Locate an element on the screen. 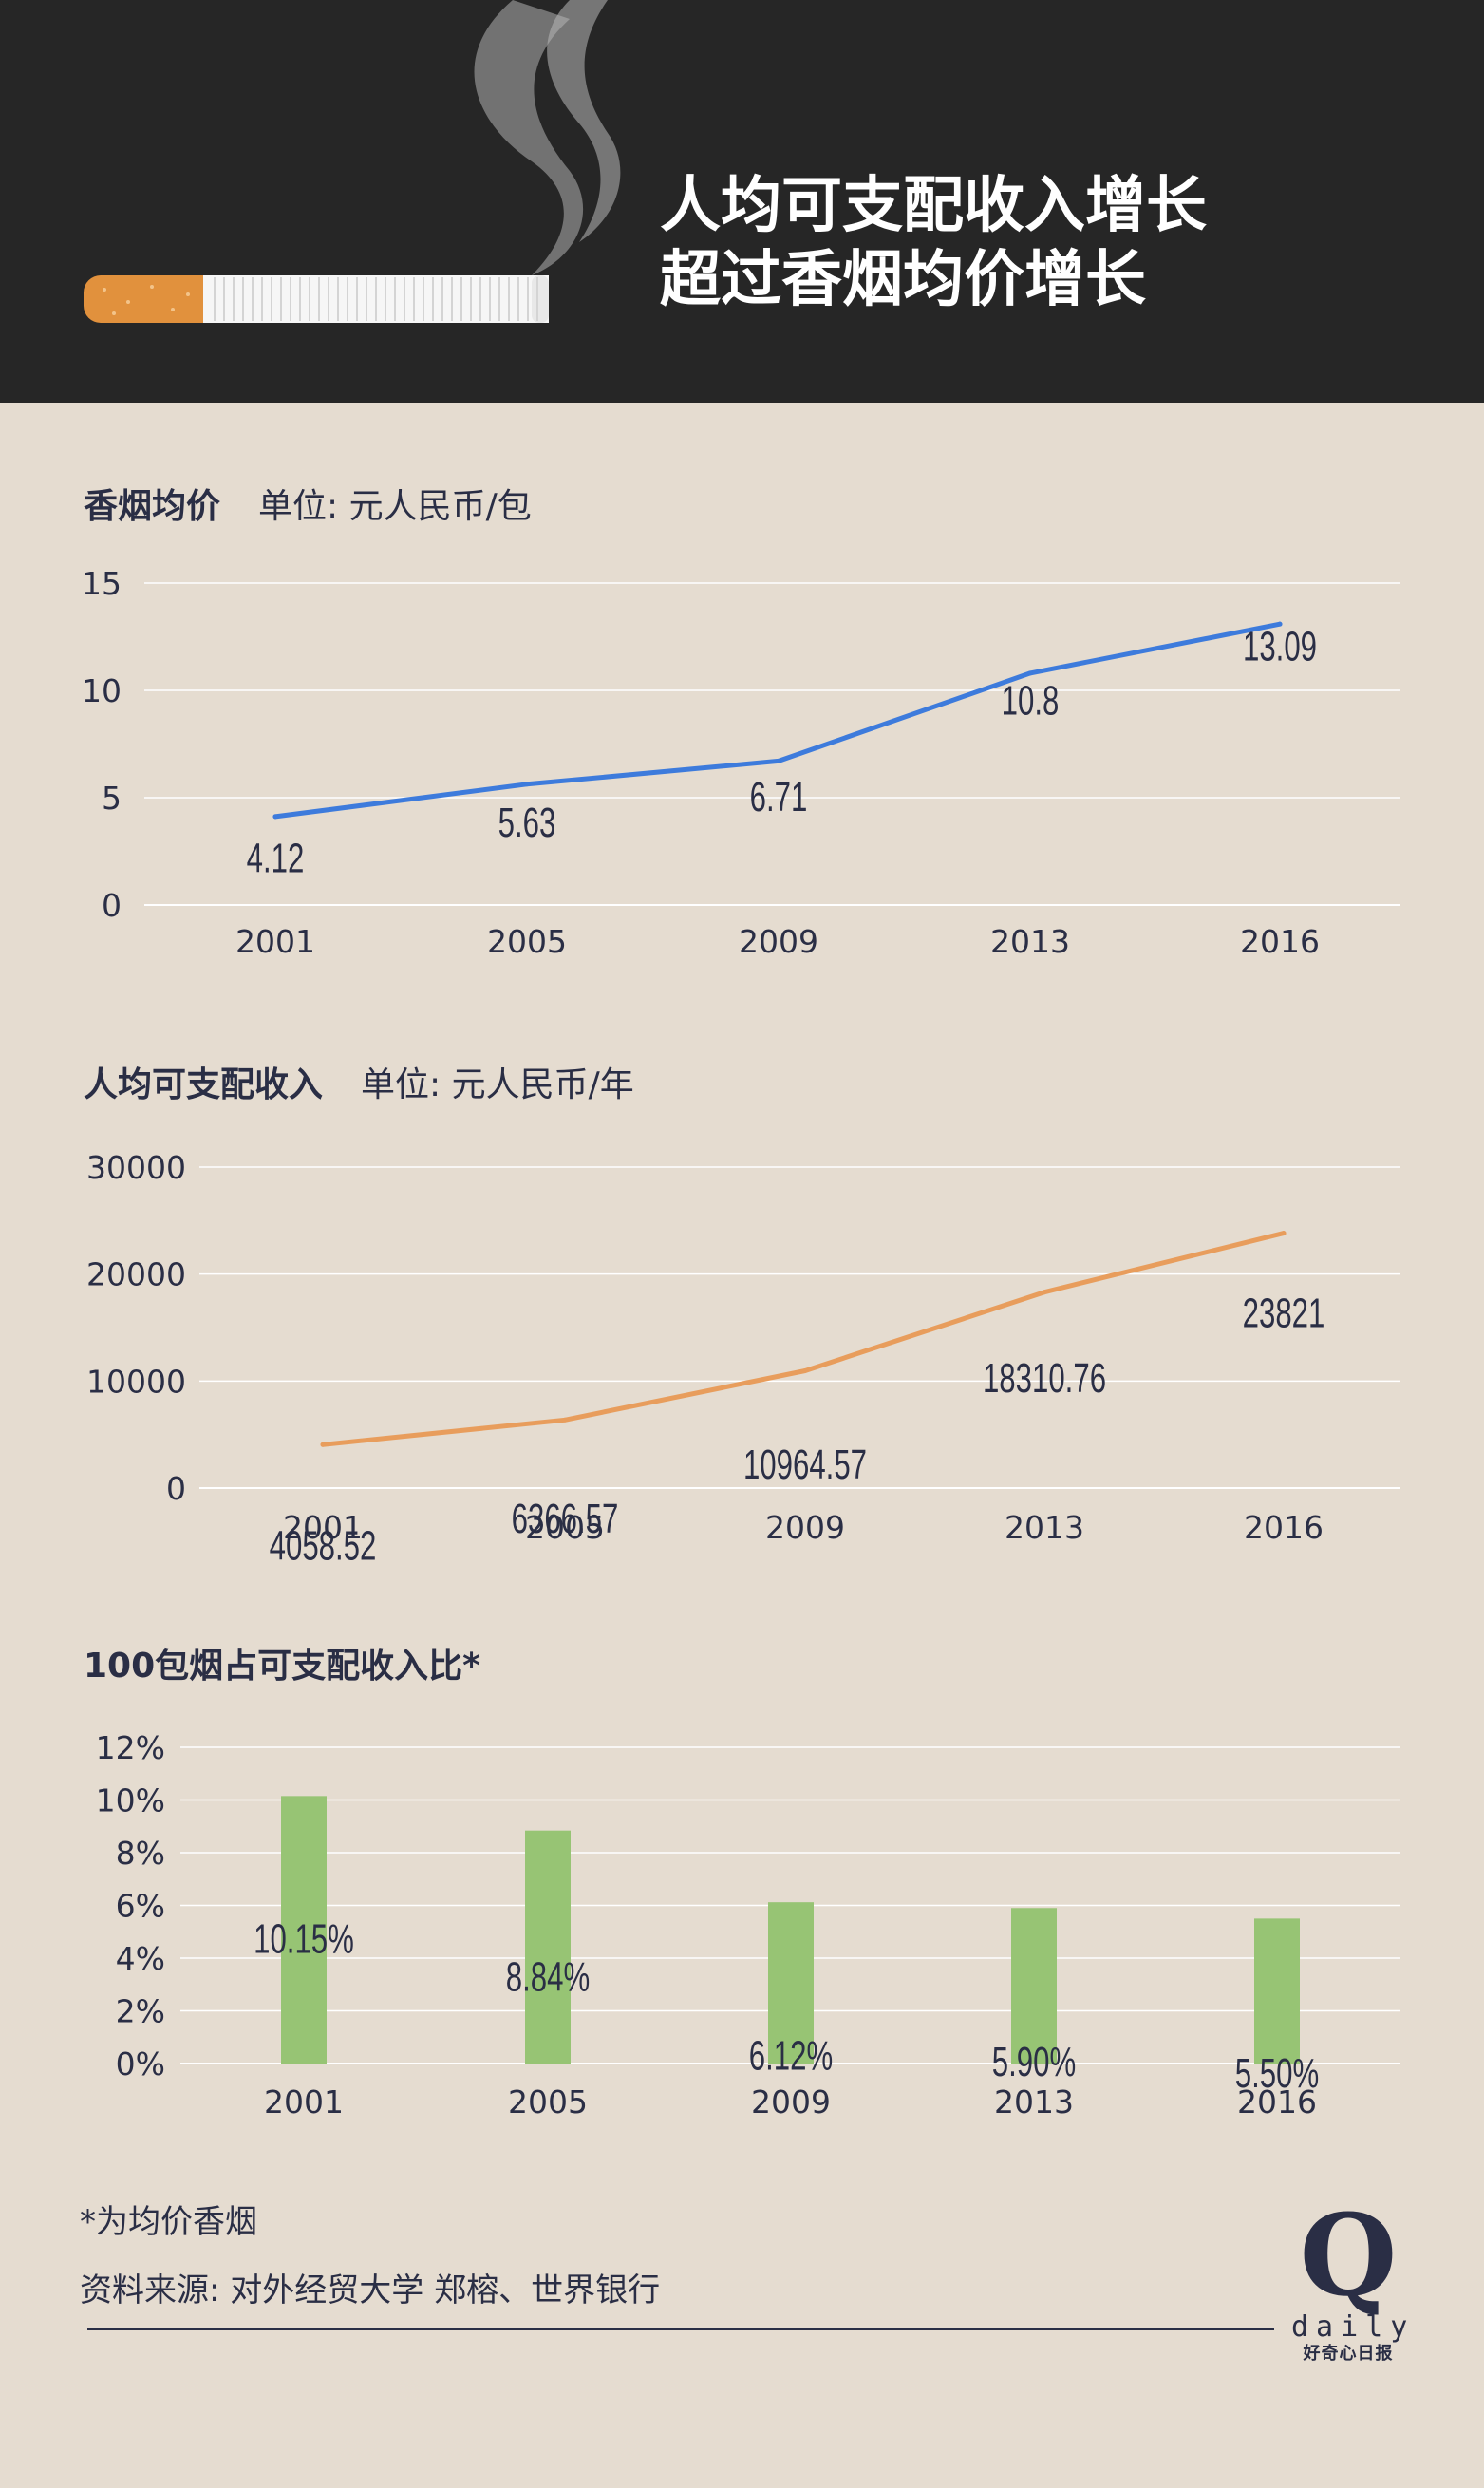 The height and width of the screenshot is (2488, 1484). ratio-title: 100包烟占可支配收入比* is located at coordinates (282, 1666).